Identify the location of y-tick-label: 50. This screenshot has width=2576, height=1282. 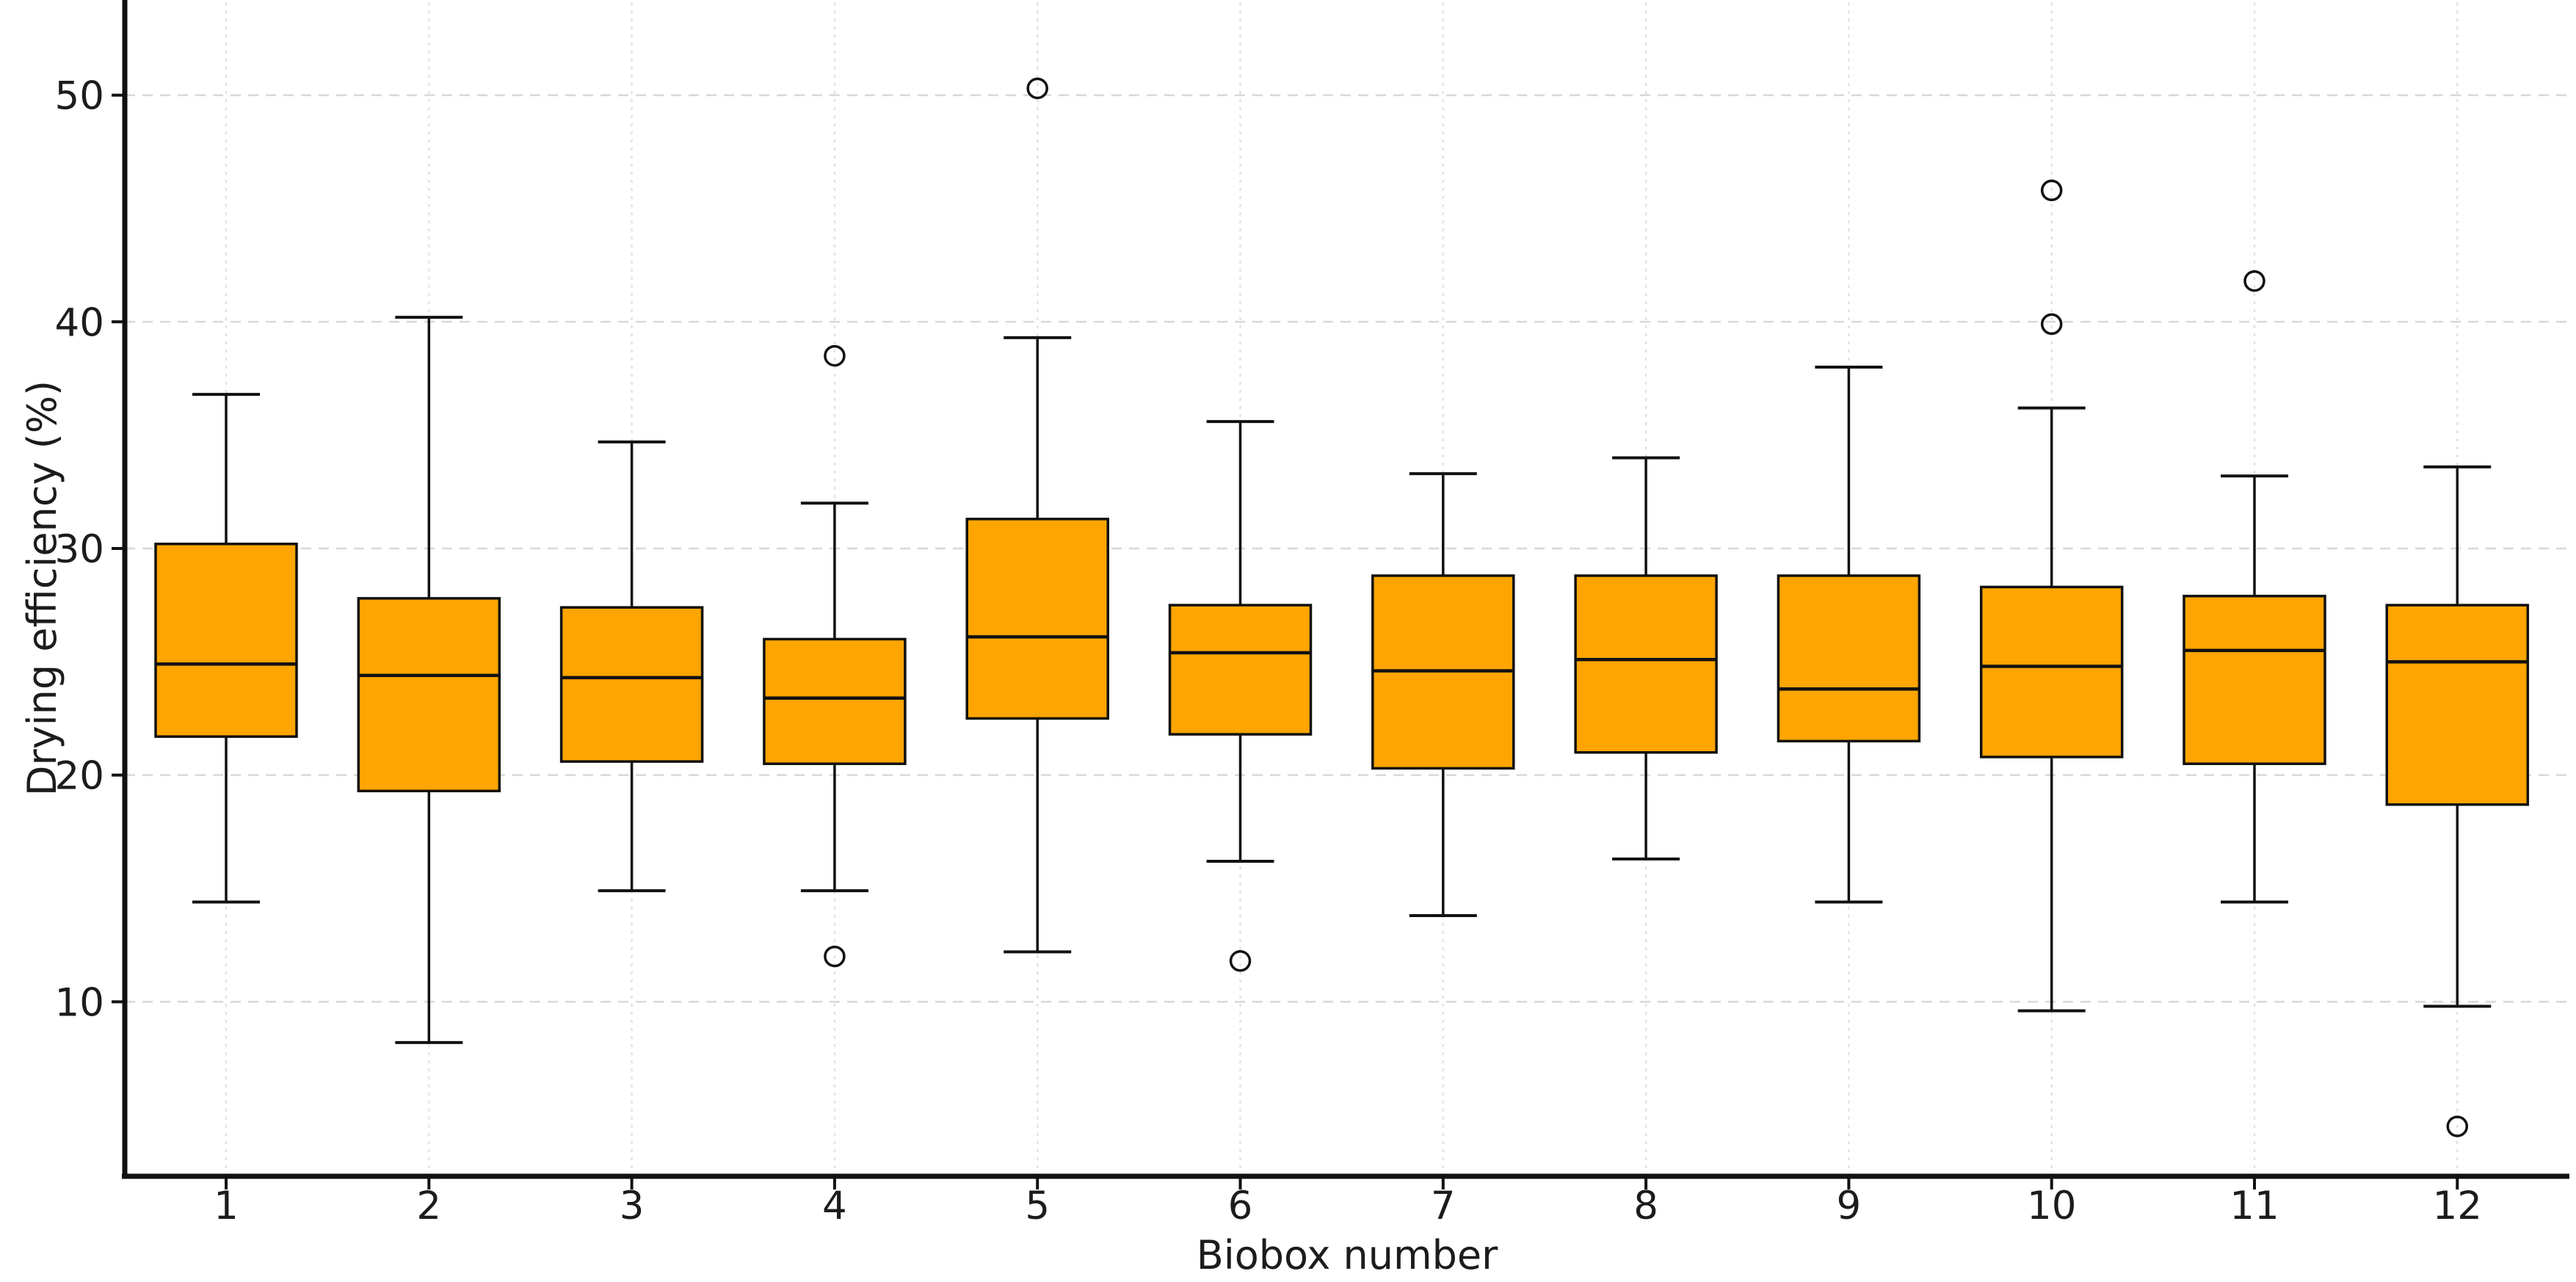
(79, 96).